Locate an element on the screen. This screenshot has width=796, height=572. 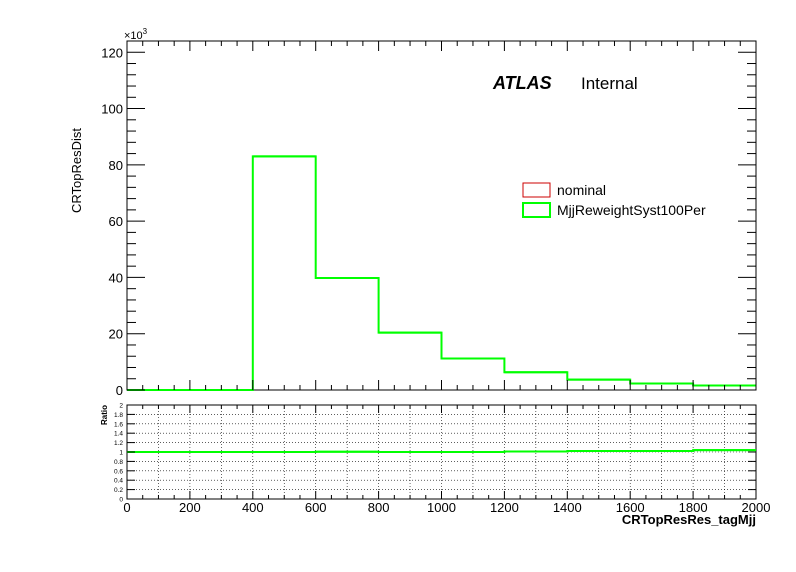
y-exponent-base: ×10 is located at coordinates (133, 36).